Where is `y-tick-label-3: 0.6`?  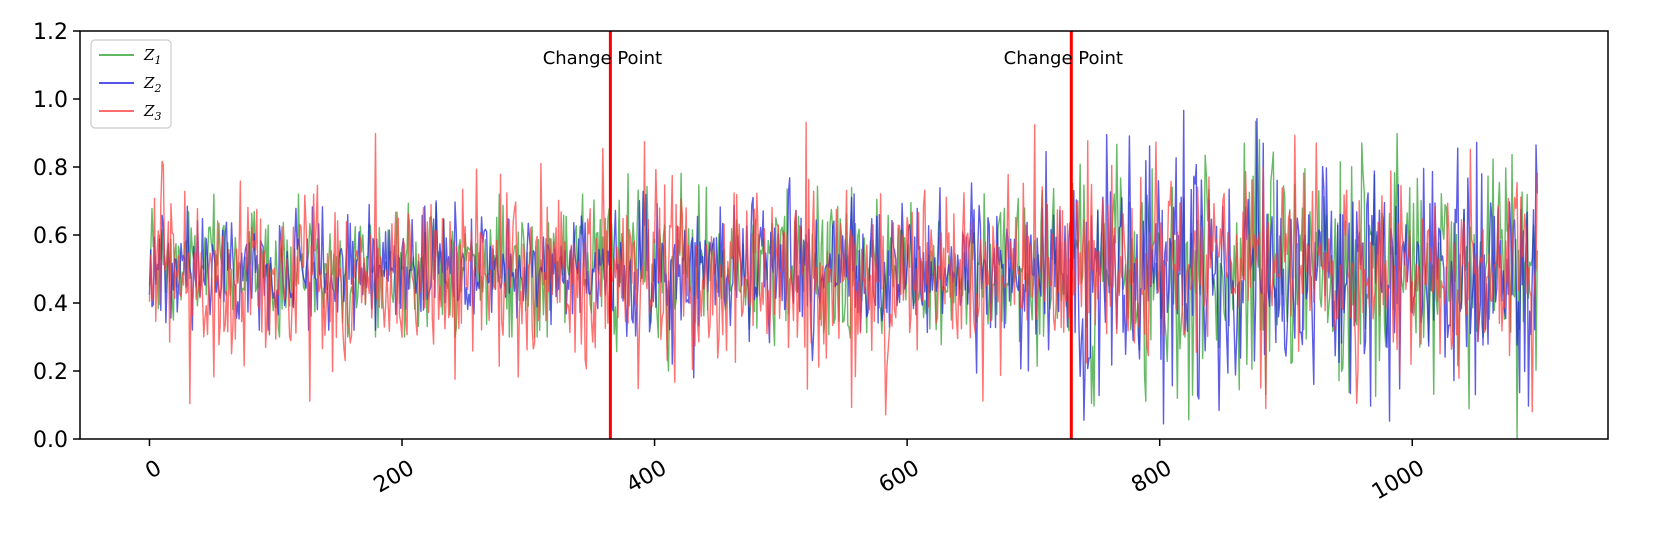
y-tick-label-3: 0.6 is located at coordinates (50, 236).